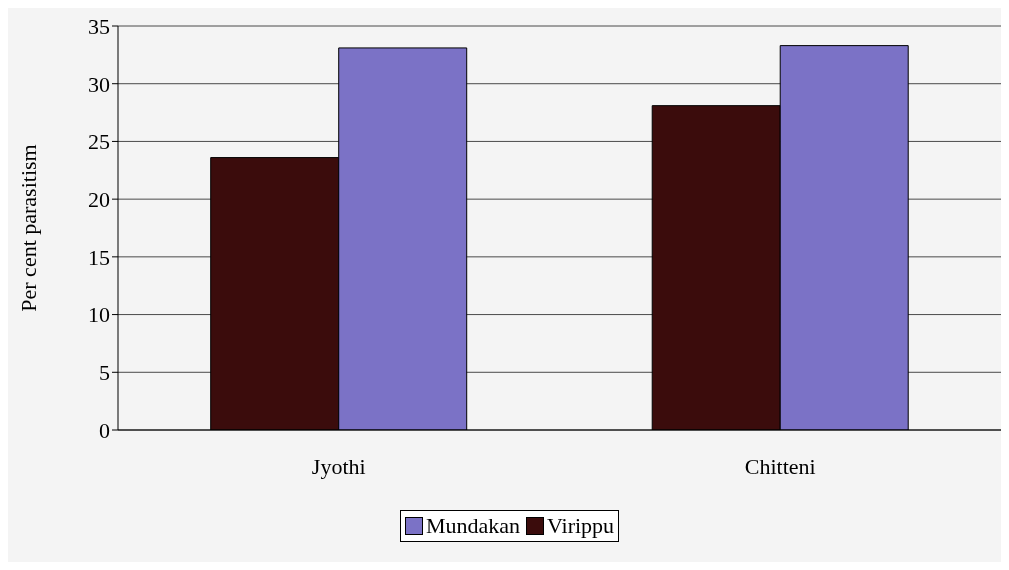 This screenshot has height=570, width=1009. What do you see at coordinates (99, 315) in the screenshot?
I see `y-tick-label: 10` at bounding box center [99, 315].